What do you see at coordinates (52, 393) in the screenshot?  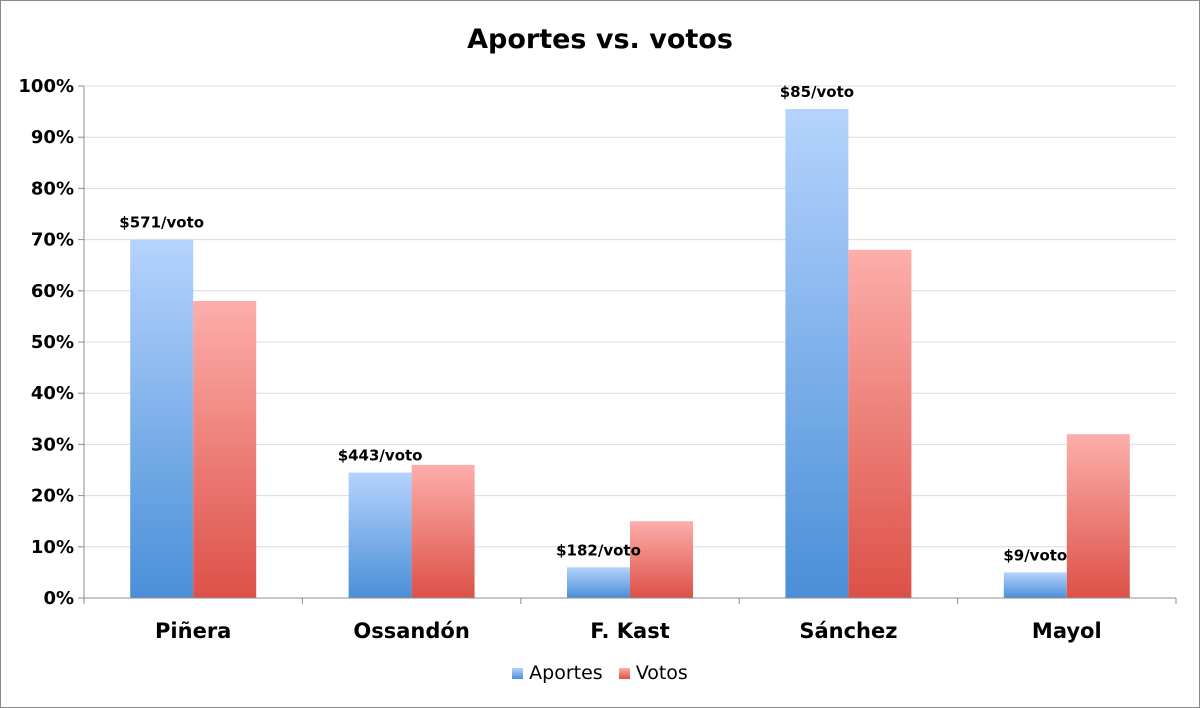 I see `y-tick-label: 40%` at bounding box center [52, 393].